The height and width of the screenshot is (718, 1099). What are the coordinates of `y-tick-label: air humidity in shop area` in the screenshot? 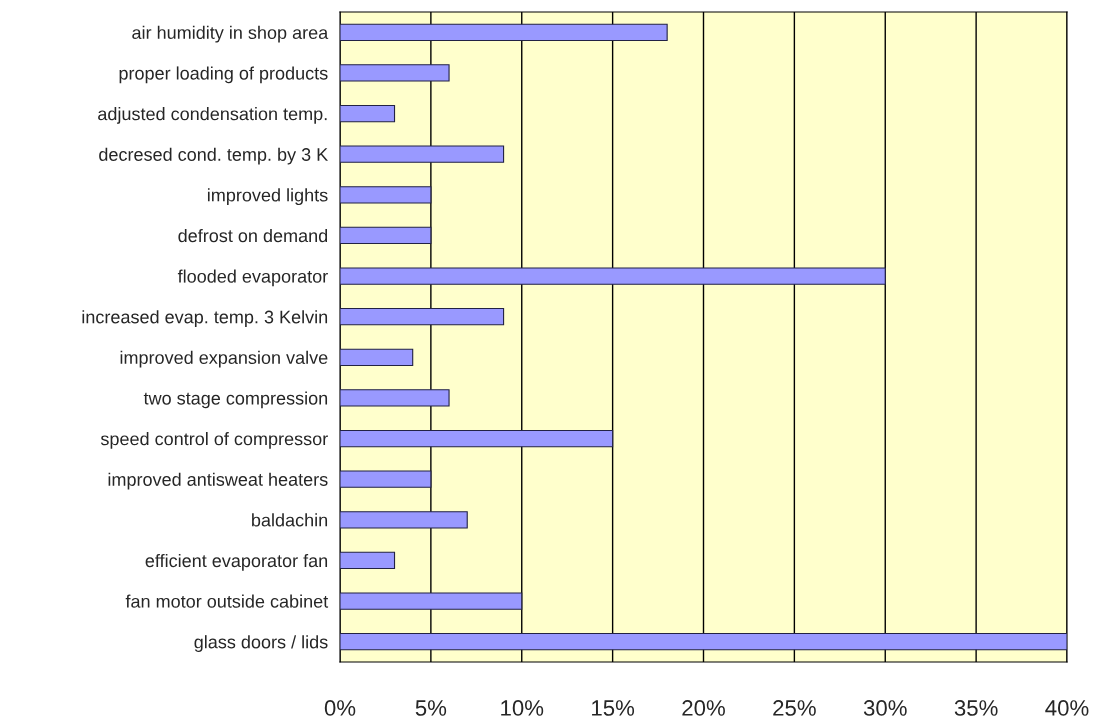 It's located at (230, 34).